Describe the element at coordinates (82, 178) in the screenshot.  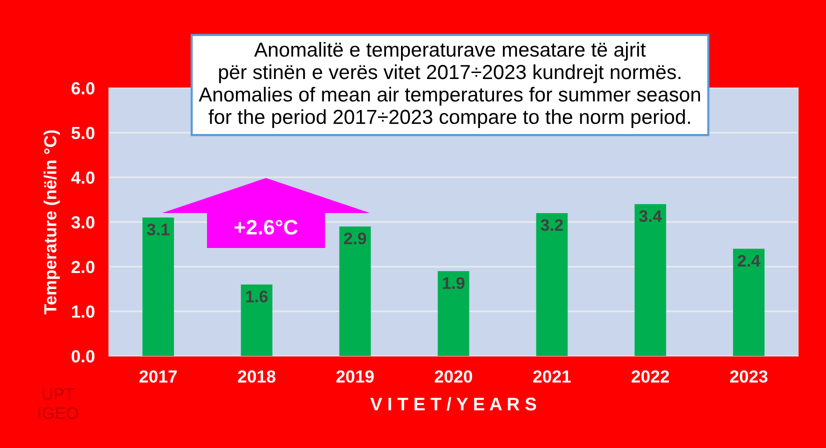
I see `y-tick-label: 4.0` at that location.